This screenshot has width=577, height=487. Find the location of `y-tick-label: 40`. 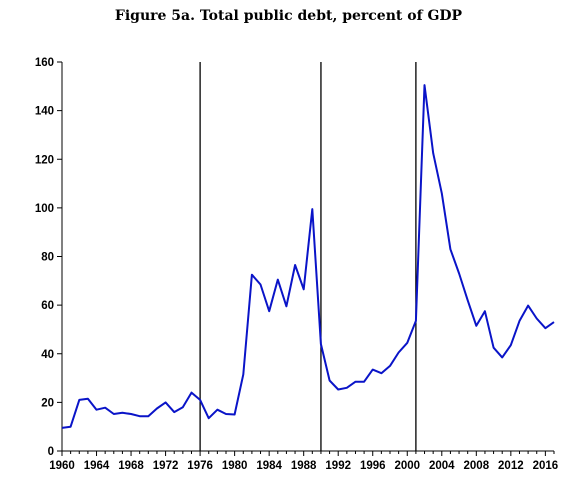

y-tick-label: 40 is located at coordinates (47, 355).